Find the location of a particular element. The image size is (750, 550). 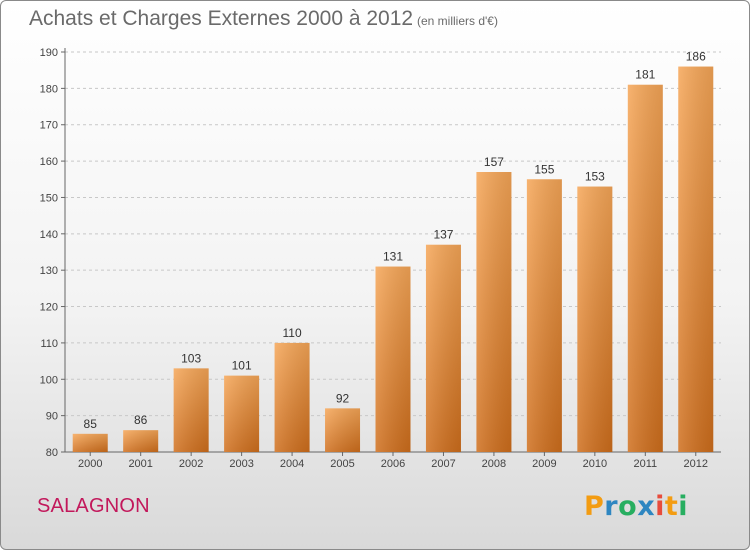

x-tick-label: 2004 is located at coordinates (292, 464).